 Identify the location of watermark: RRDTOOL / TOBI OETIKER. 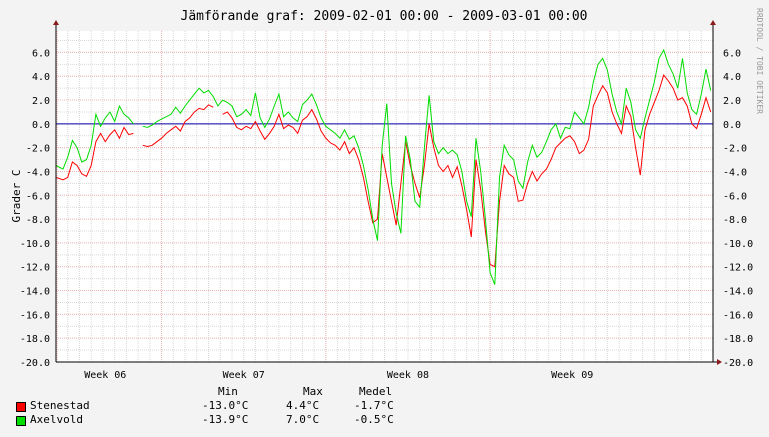
(759, 61).